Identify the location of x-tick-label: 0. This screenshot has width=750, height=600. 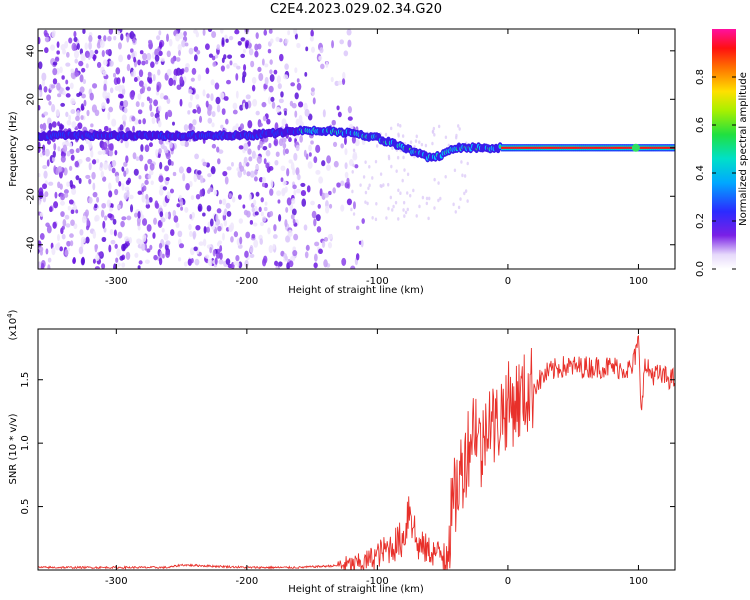
(508, 581).